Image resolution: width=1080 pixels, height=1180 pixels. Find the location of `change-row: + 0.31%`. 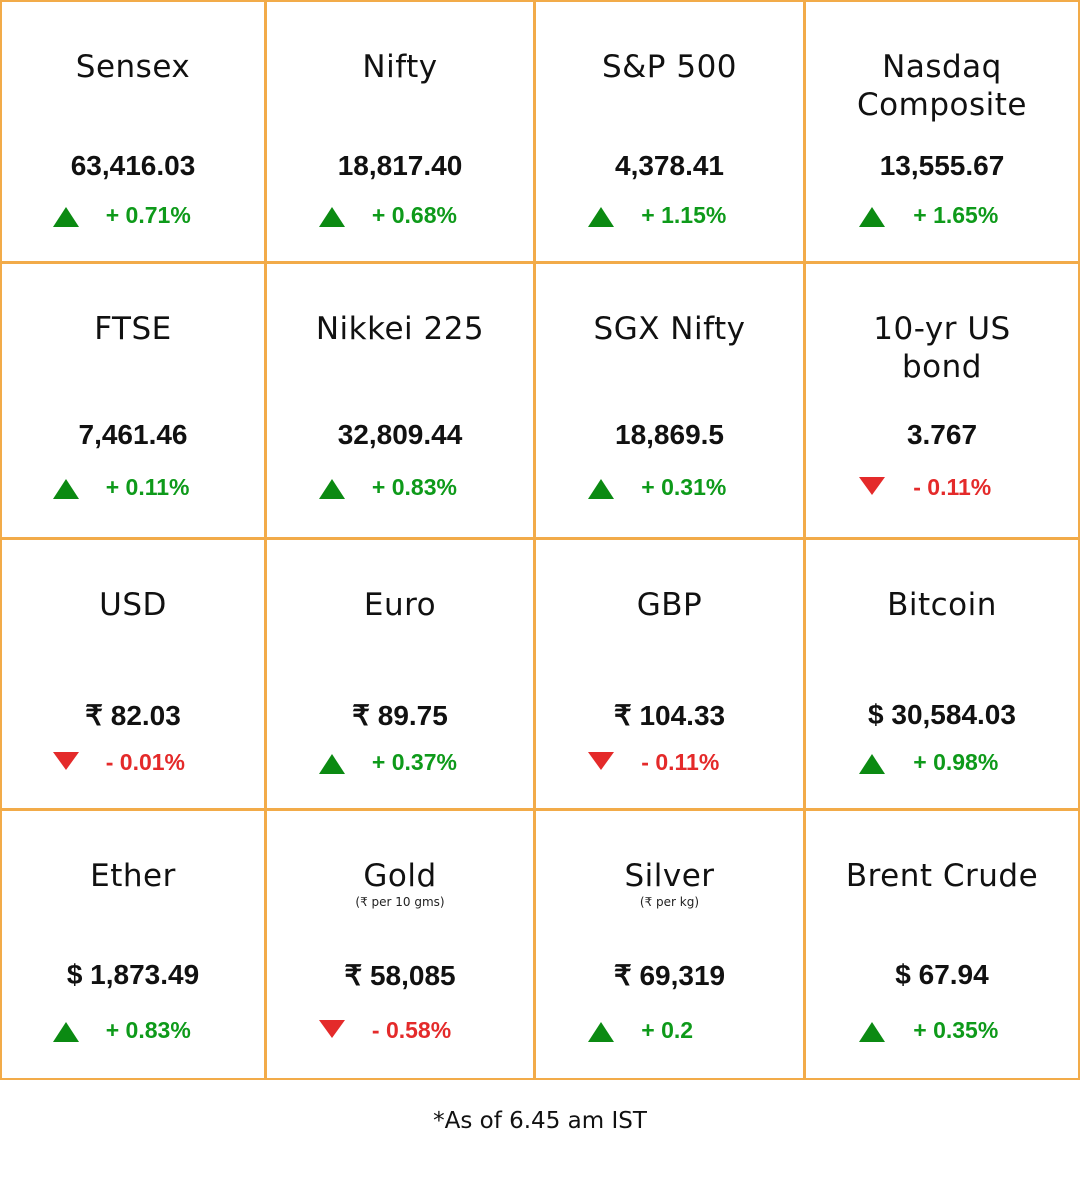

change-row: + 0.31% is located at coordinates (669, 489).